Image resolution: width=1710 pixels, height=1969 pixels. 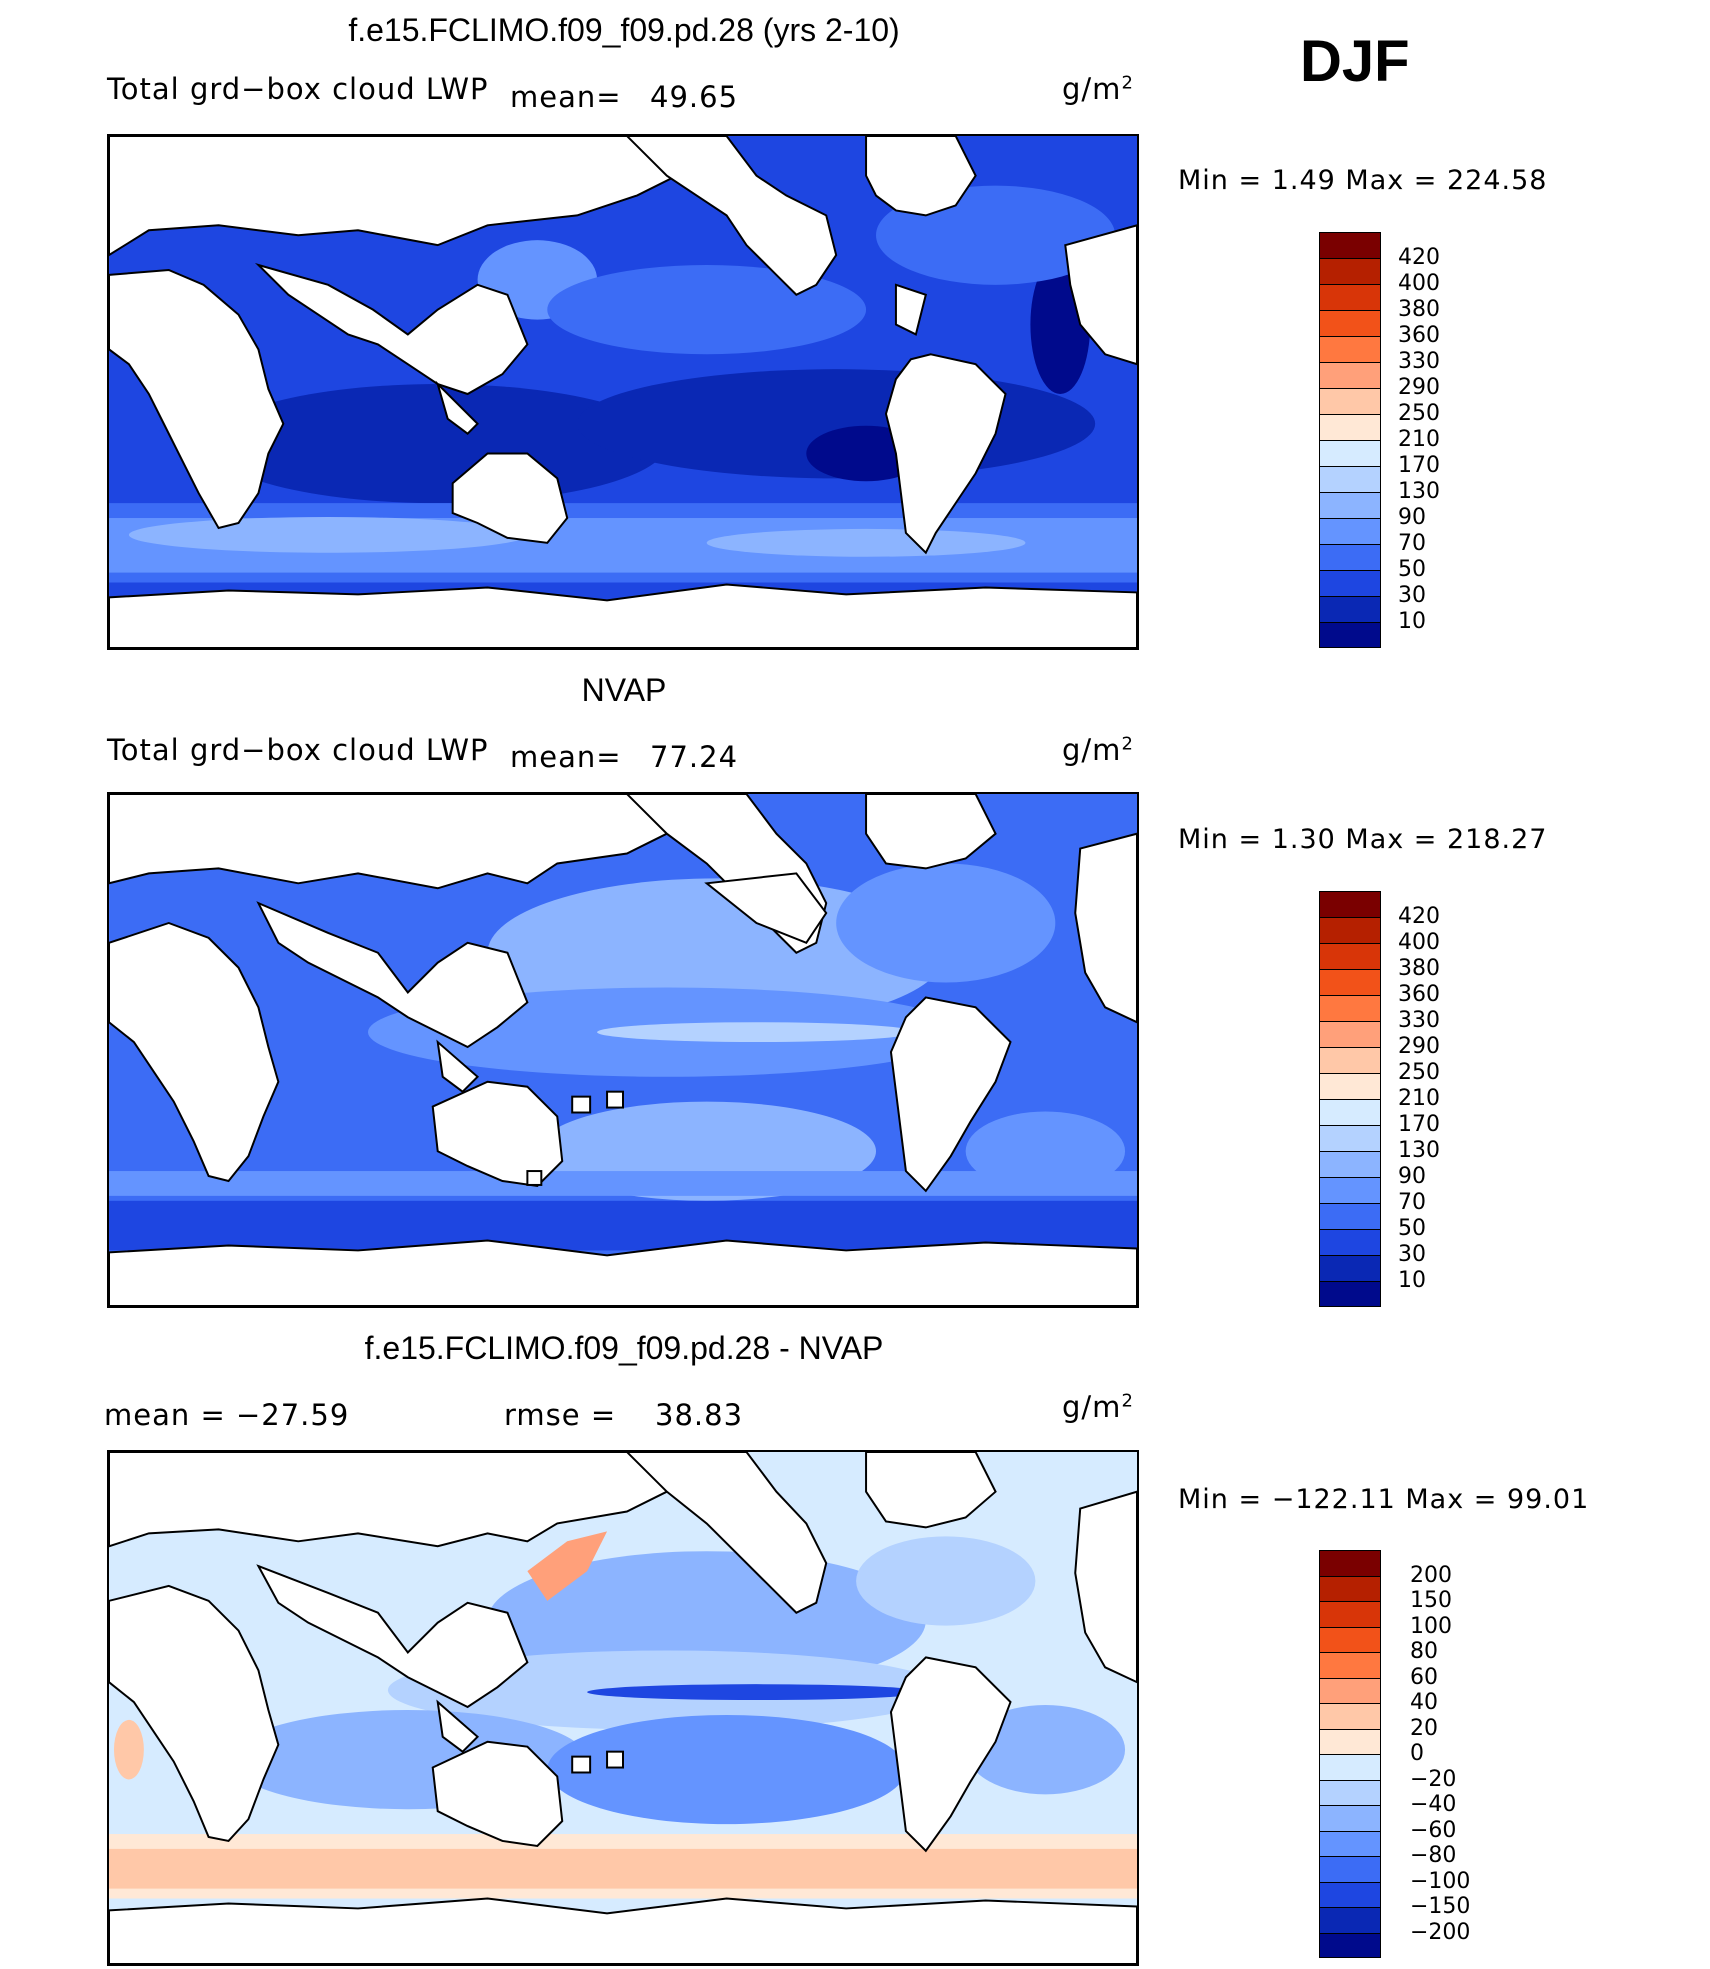 What do you see at coordinates (298, 750) in the screenshot?
I see `panel-2-variable-label: Total grd−box cloud LWP` at bounding box center [298, 750].